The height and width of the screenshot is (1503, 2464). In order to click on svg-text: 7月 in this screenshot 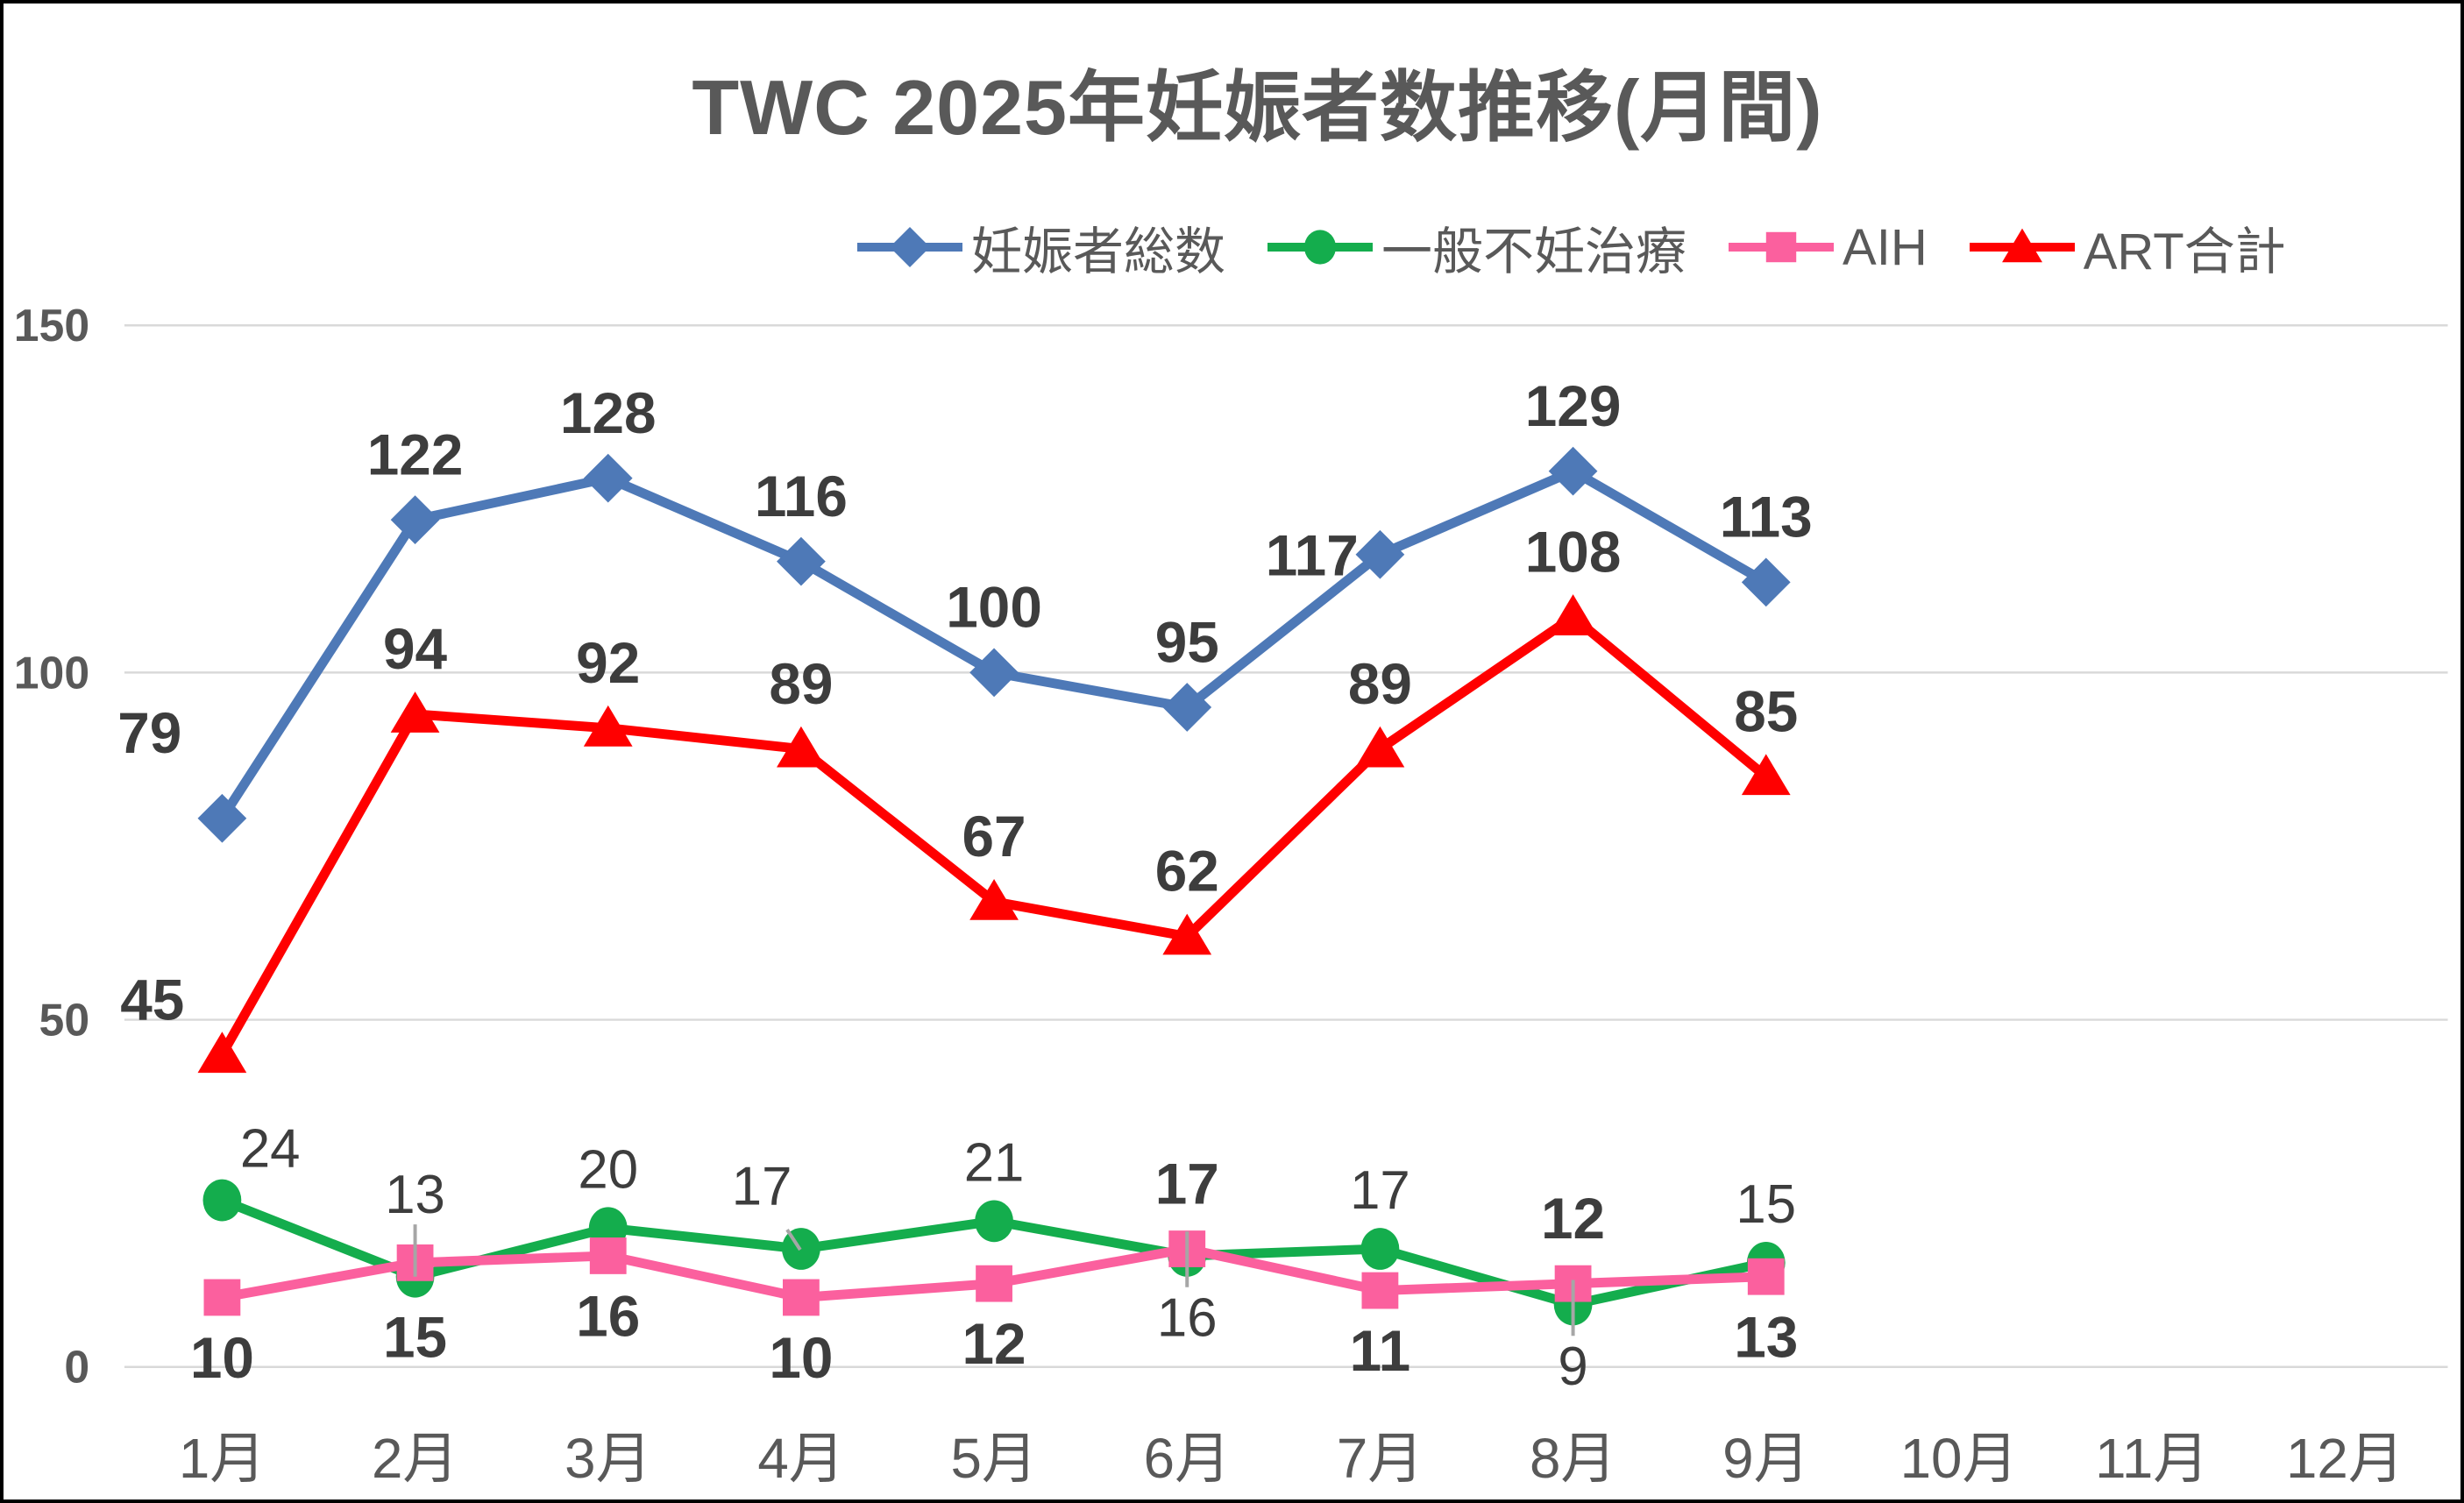, I will do `click(1380, 1459)`.